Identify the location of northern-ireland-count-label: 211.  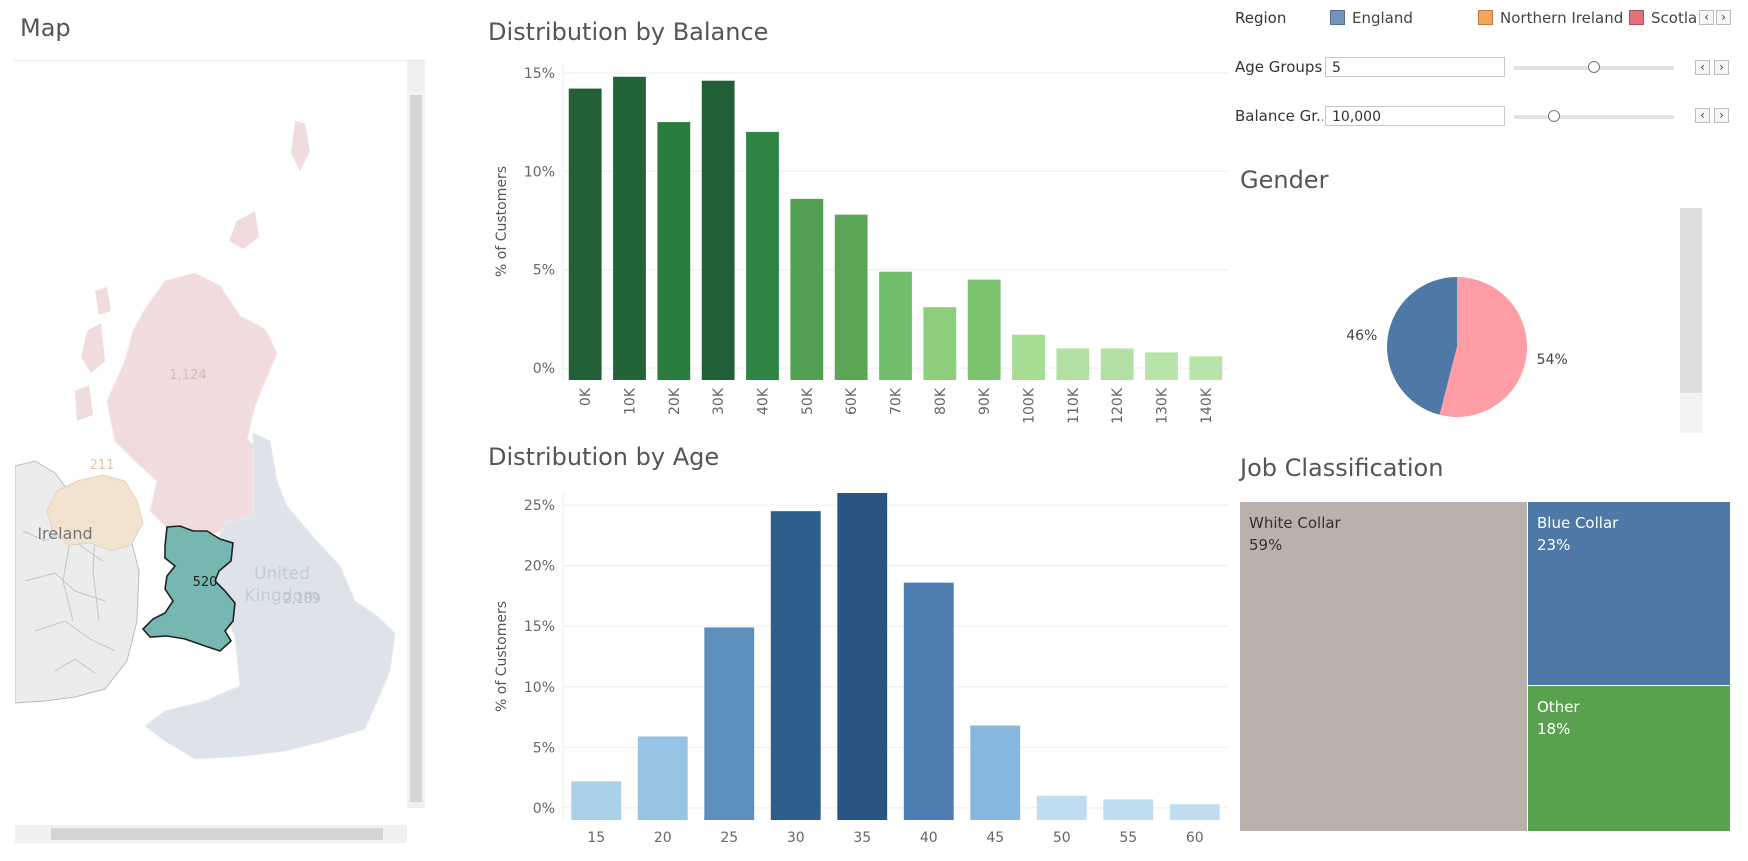
(102, 465).